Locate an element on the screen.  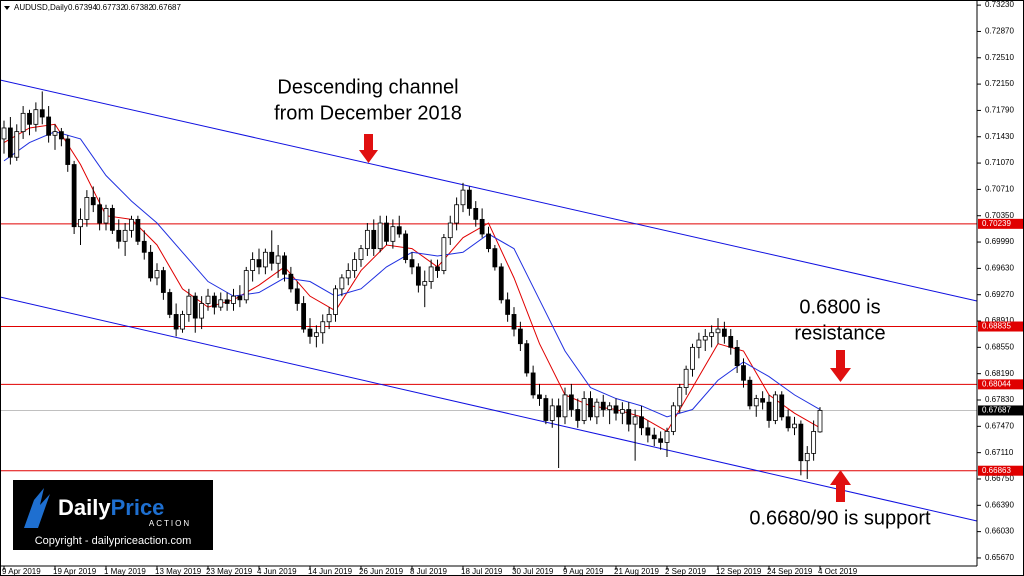
arrow-down is located at coordinates (840, 366).